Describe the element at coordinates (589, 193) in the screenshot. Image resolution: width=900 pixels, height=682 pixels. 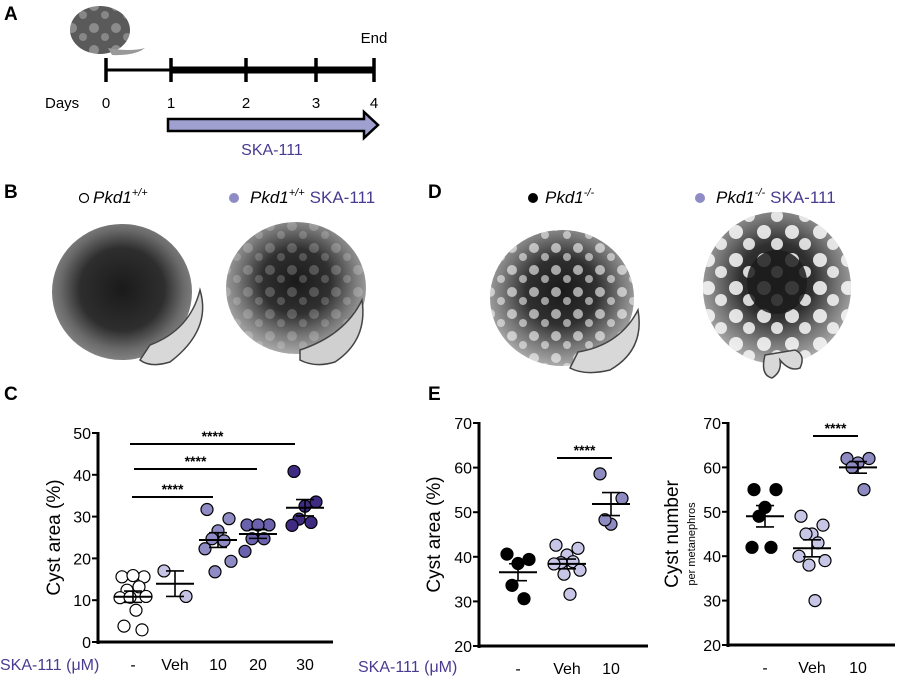
I see `legend-genotype: -/-` at that location.